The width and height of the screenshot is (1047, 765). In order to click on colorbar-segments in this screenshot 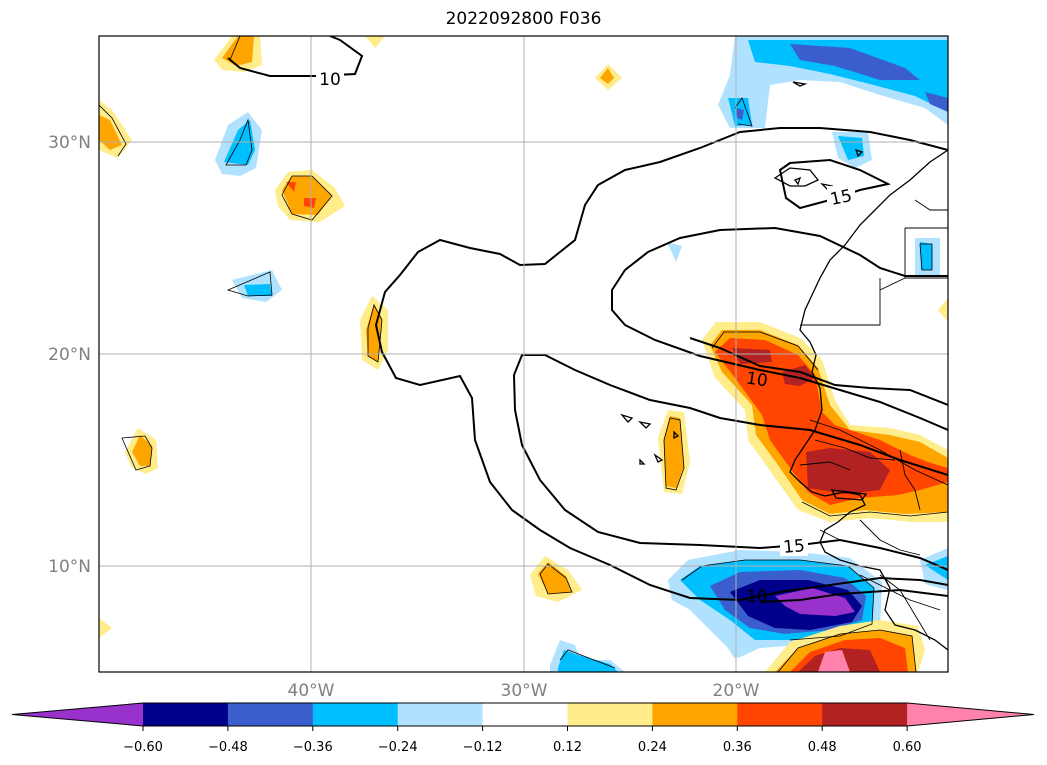, I will do `click(523, 714)`.